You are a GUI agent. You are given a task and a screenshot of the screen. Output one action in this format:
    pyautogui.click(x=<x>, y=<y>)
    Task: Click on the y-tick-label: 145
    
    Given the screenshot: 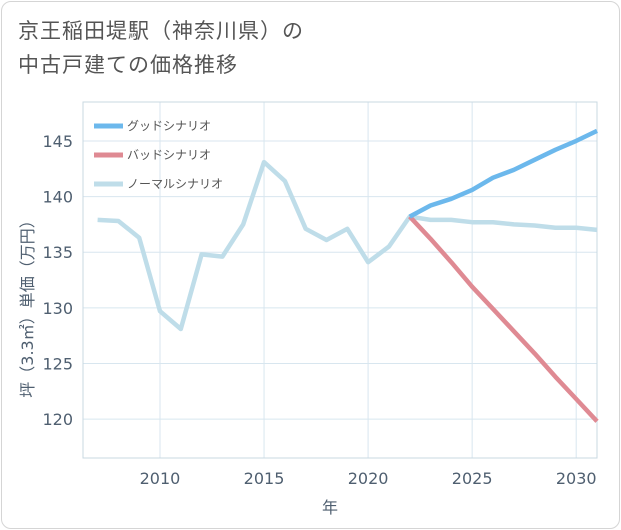 What is the action you would take?
    pyautogui.click(x=57, y=141)
    